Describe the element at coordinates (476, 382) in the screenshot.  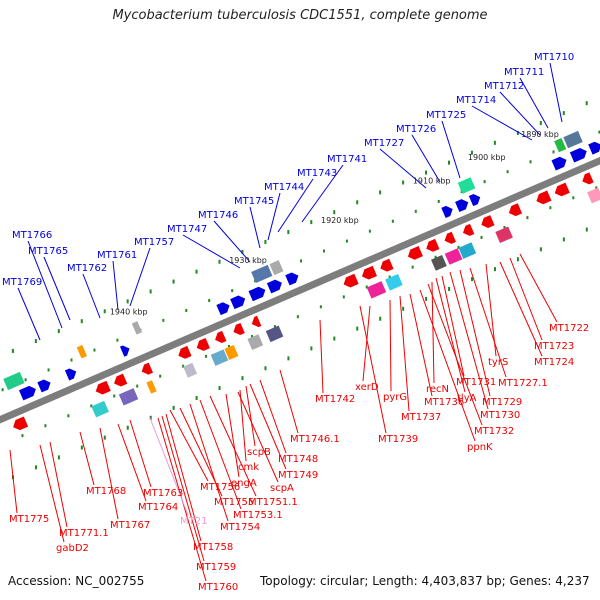
I see `gene-label: MT1731` at that location.